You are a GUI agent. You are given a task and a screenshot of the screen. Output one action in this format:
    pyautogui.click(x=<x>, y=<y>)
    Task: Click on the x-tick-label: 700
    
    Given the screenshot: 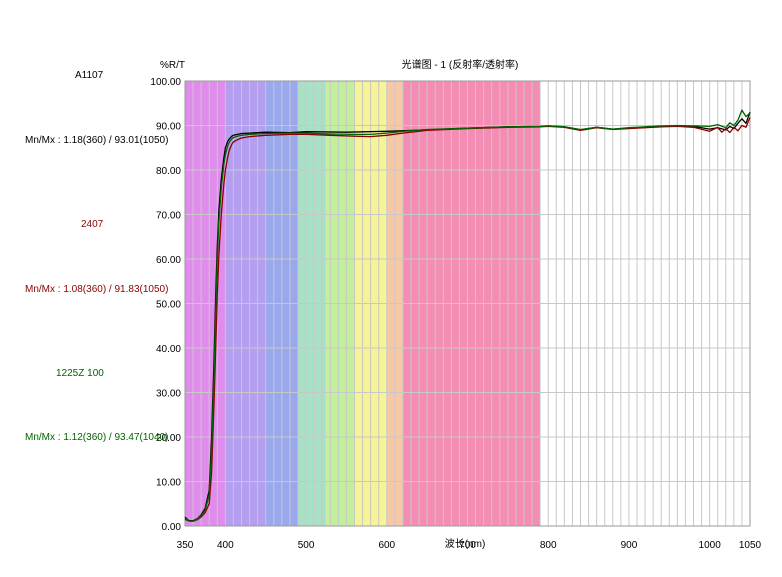 What is the action you would take?
    pyautogui.click(x=467, y=545)
    